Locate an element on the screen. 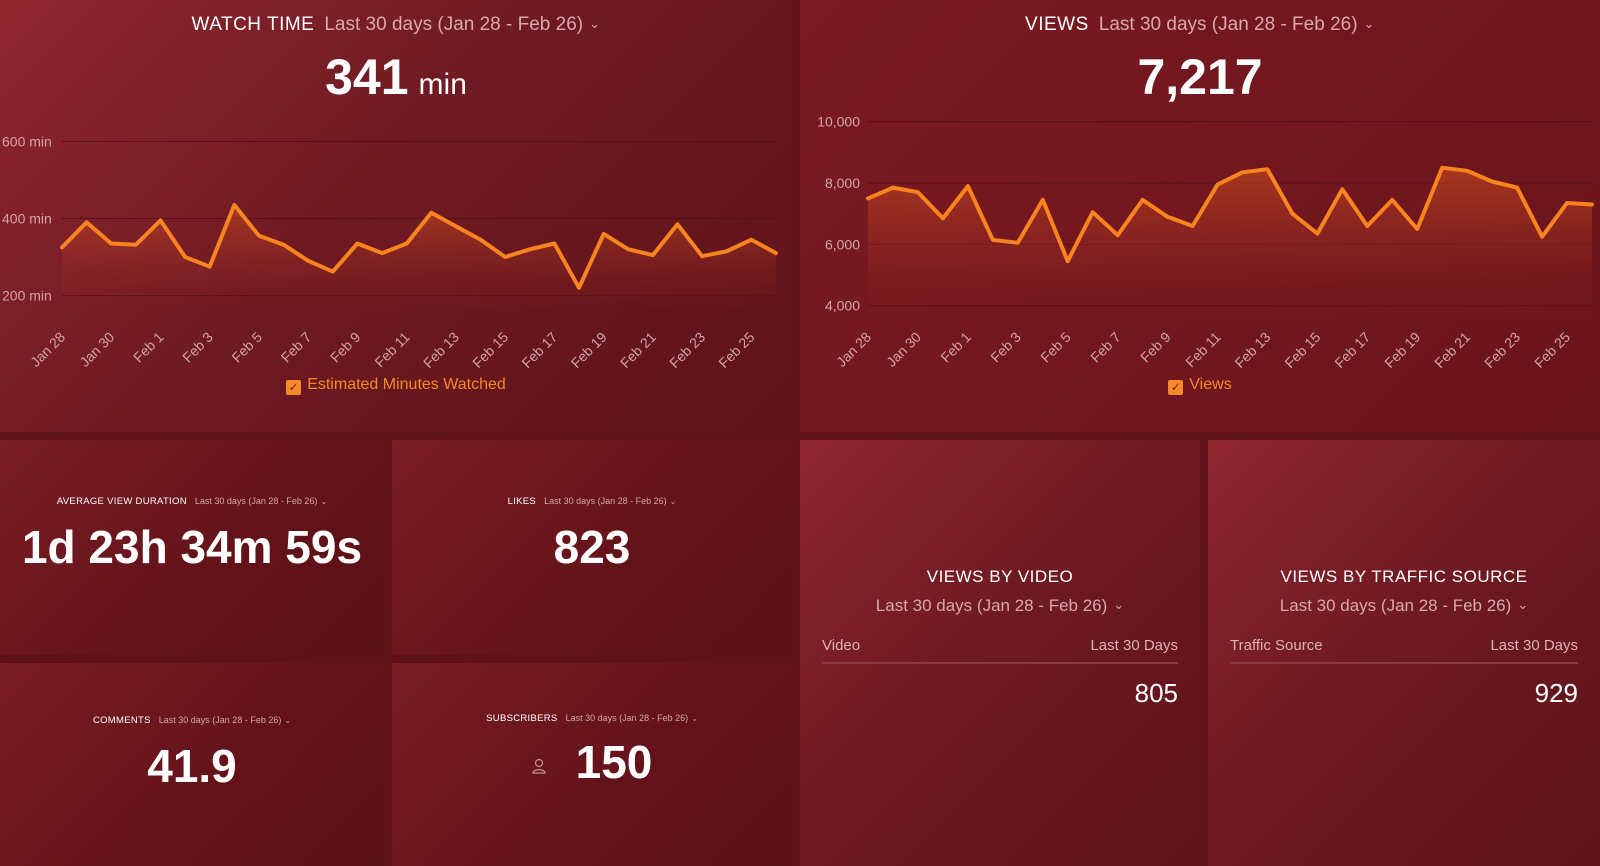 This screenshot has width=1600, height=866. watch-time-legend: ✓ Estimated Minutes Watched is located at coordinates (396, 385).